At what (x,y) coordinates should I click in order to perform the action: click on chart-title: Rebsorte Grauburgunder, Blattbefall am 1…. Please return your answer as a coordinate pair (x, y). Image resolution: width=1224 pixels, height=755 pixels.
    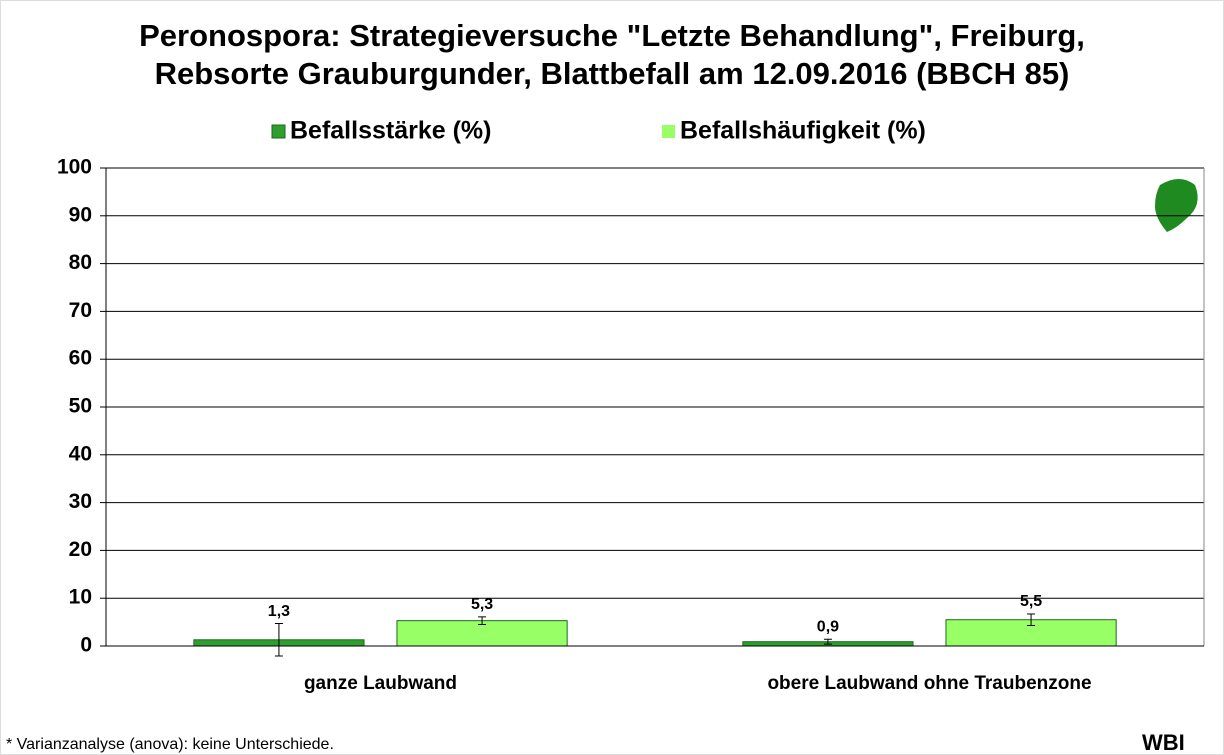
    Looking at the image, I should click on (612, 73).